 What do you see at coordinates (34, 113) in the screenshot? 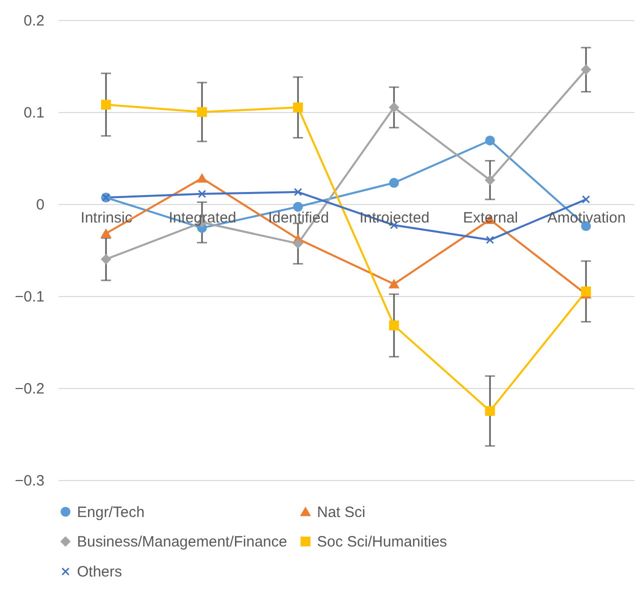
I see `y-tick-label: 0.1` at bounding box center [34, 113].